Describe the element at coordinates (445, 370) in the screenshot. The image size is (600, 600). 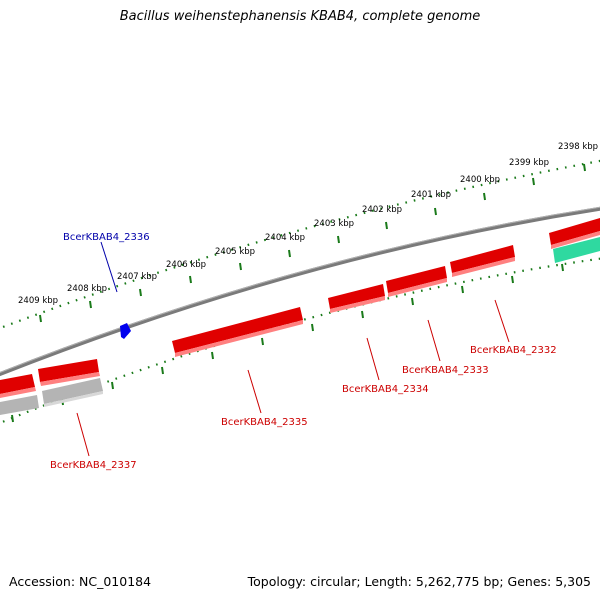
I see `gene-label: BcerKBAB4_2333` at that location.